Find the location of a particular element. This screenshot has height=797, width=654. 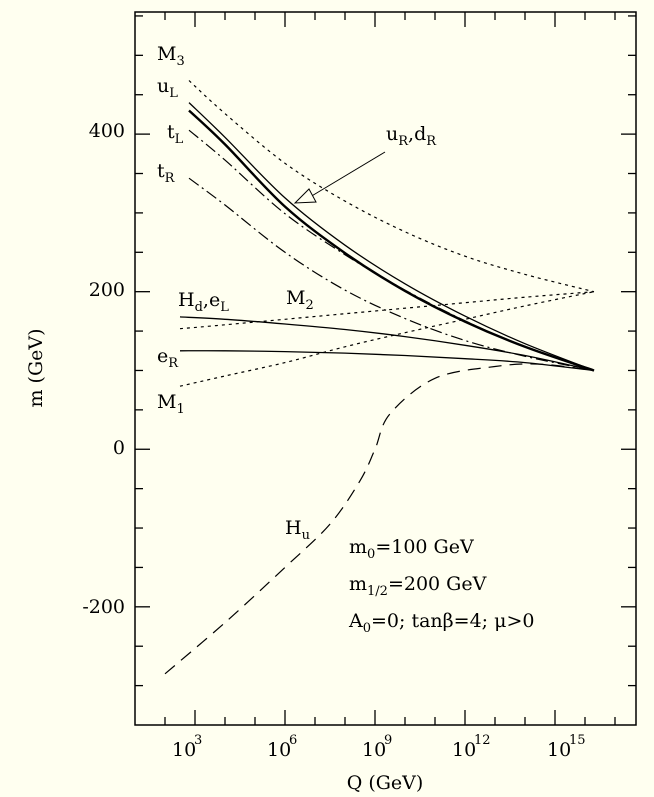

annotation-m12: m1/2=200 GeV is located at coordinates (418, 586).